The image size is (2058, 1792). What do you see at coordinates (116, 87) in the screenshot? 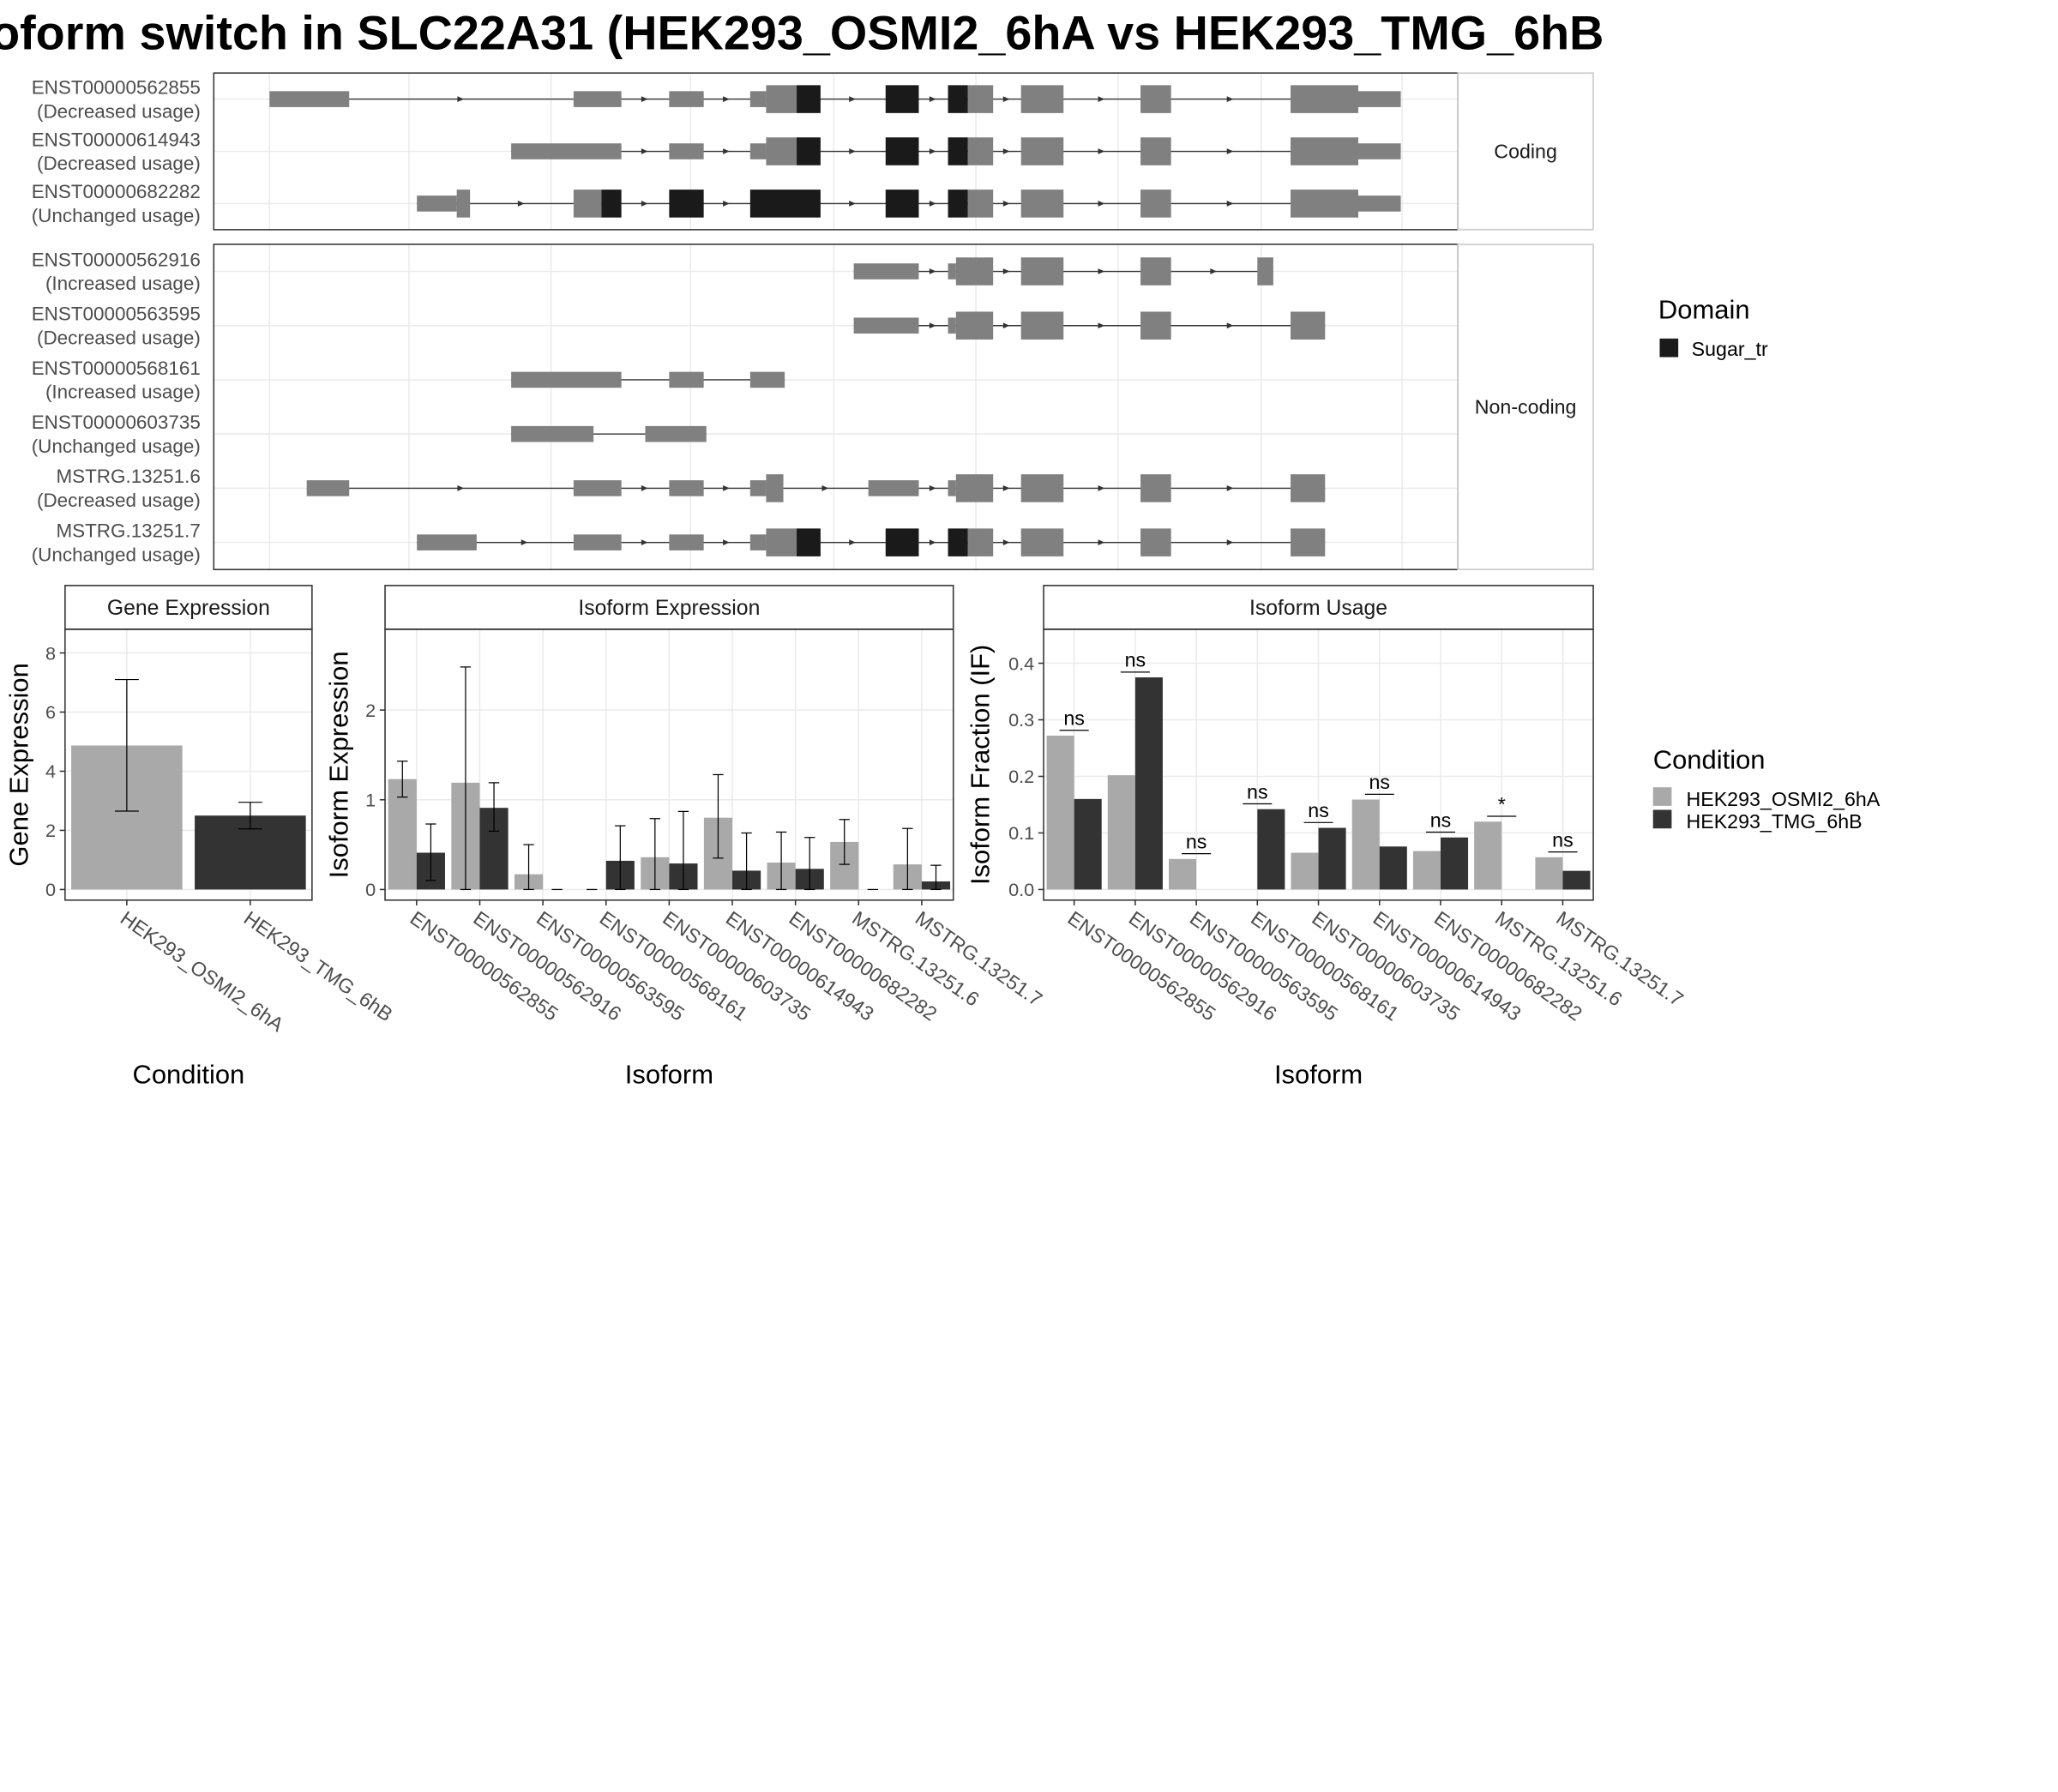
I see `transcript-id-label: ENST00000562855` at bounding box center [116, 87].